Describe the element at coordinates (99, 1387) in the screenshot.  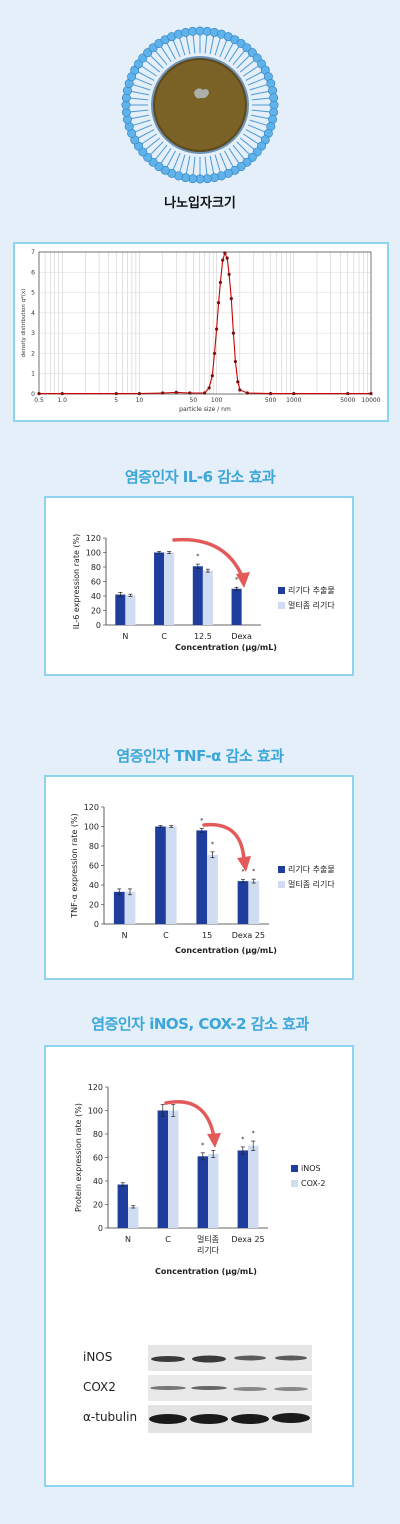
I see `blot-label-cox2: COX2` at that location.